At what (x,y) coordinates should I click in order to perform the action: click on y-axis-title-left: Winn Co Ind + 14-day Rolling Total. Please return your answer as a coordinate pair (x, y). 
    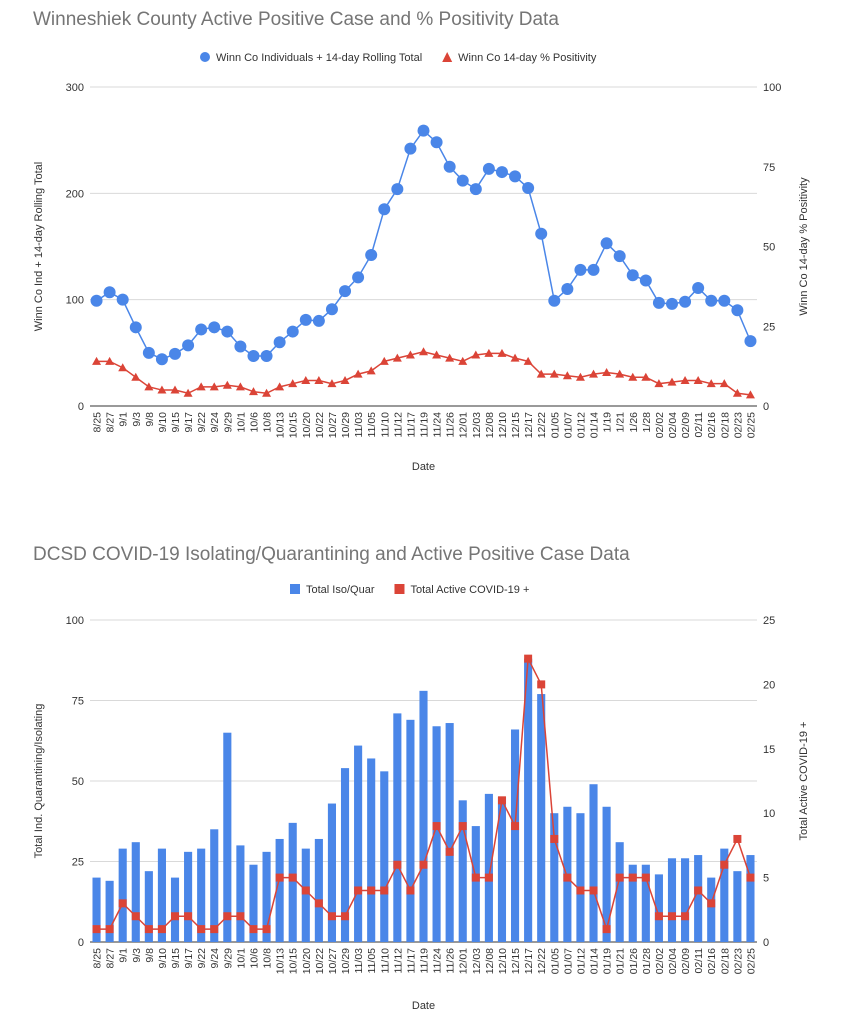
    Looking at the image, I should click on (39, 246).